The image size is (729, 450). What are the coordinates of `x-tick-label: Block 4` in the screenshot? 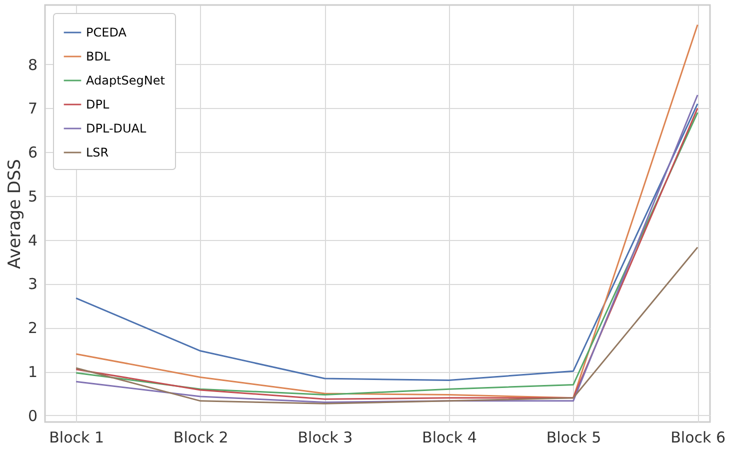 It's located at (449, 437).